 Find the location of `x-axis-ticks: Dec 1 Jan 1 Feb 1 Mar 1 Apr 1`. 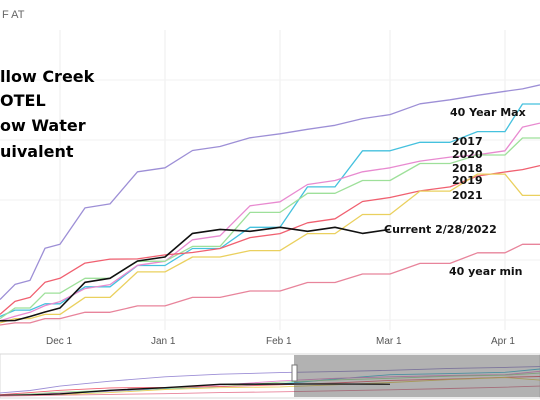

x-axis-ticks: Dec 1 Jan 1 Feb 1 Mar 1 Apr 1 is located at coordinates (280, 341).